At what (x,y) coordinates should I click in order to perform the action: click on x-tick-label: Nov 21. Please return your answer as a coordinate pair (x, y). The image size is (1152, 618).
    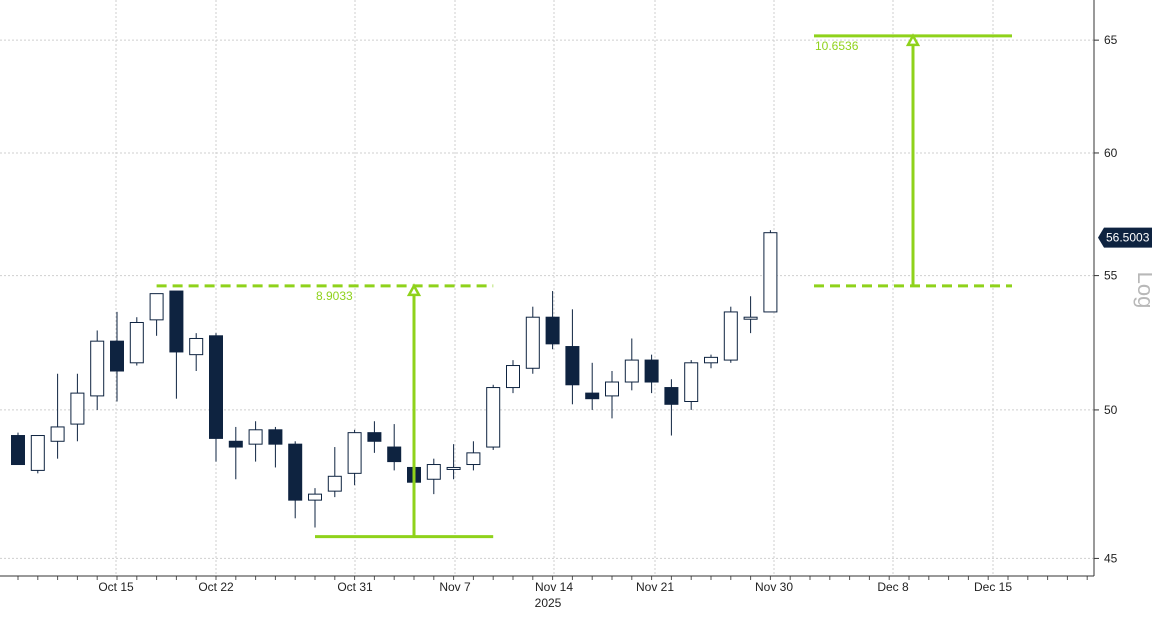
    Looking at the image, I should click on (655, 587).